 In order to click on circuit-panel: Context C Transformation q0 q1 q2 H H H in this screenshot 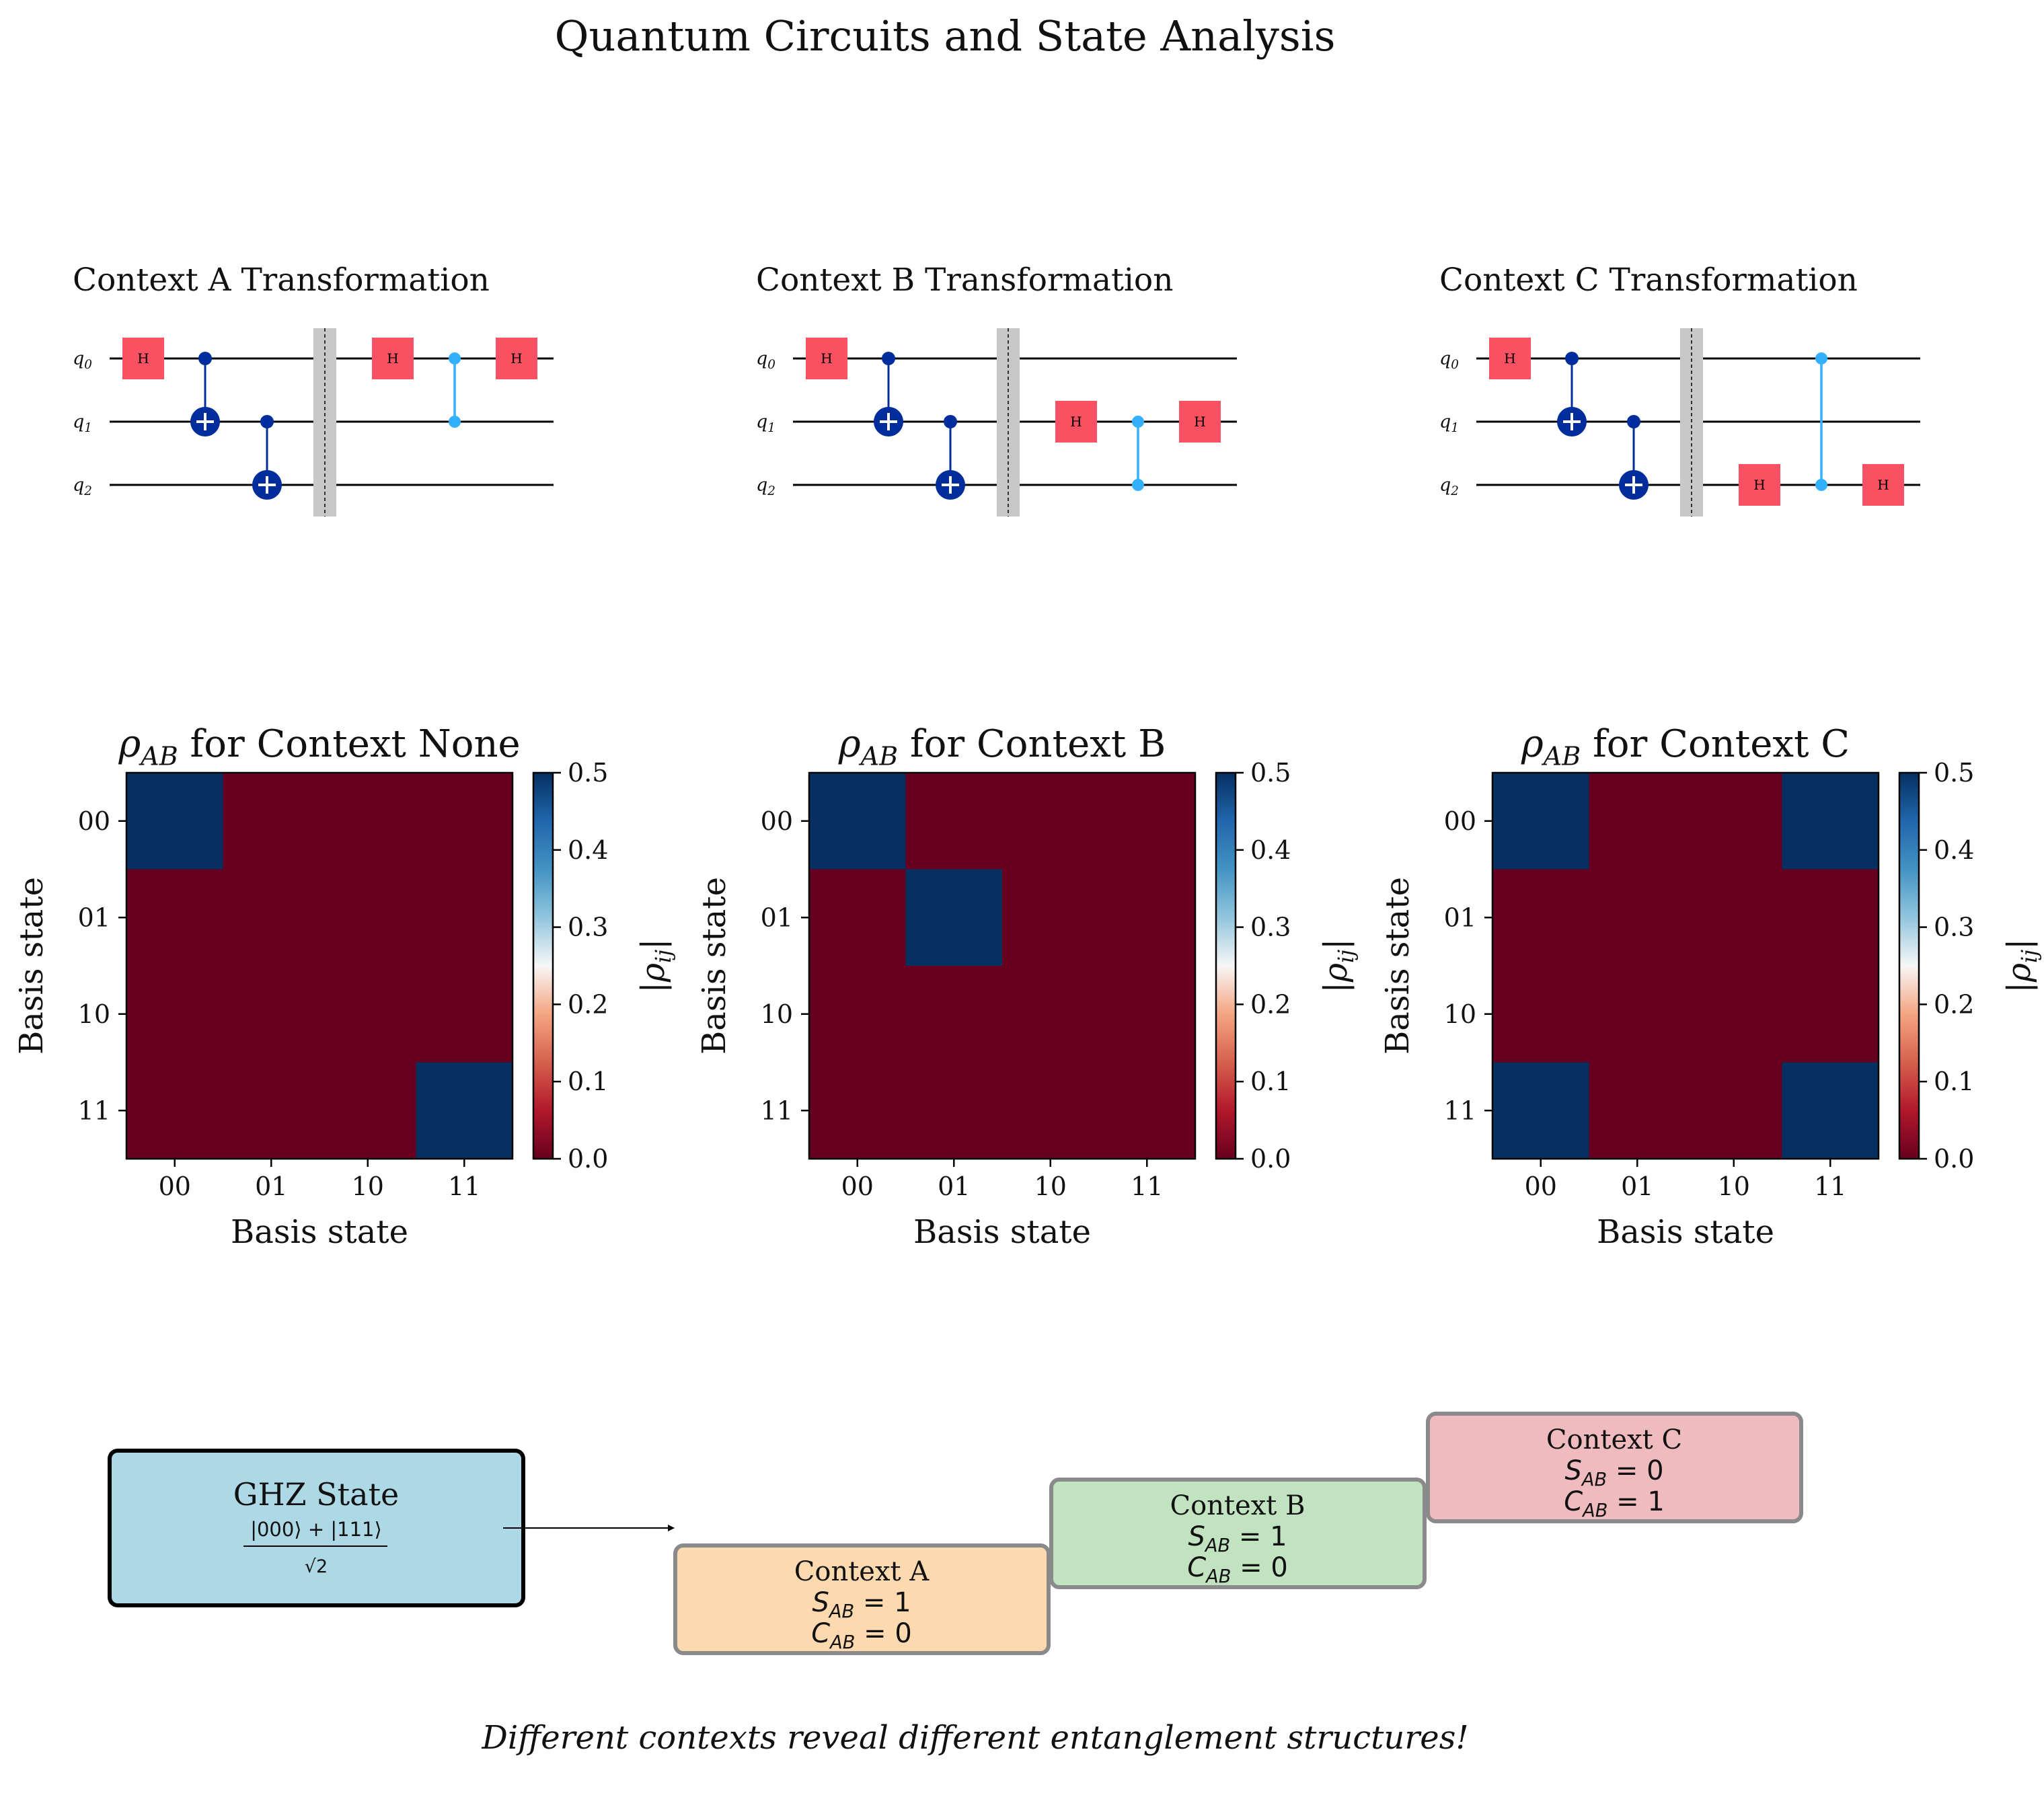, I will do `click(1679, 390)`.